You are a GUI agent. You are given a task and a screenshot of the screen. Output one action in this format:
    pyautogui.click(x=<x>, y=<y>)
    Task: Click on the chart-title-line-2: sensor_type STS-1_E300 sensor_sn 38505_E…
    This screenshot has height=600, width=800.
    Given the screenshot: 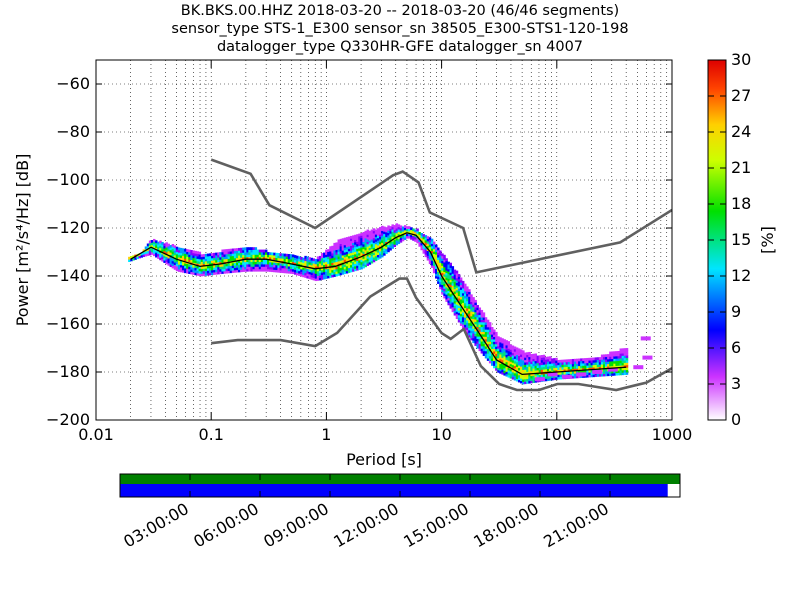 What is the action you would take?
    pyautogui.click(x=400, y=29)
    